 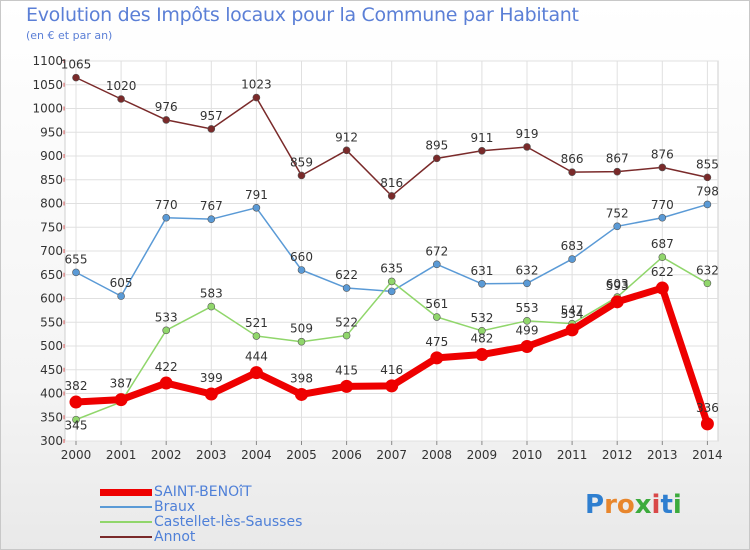 What do you see at coordinates (166, 367) in the screenshot?
I see `data-label: 422` at bounding box center [166, 367].